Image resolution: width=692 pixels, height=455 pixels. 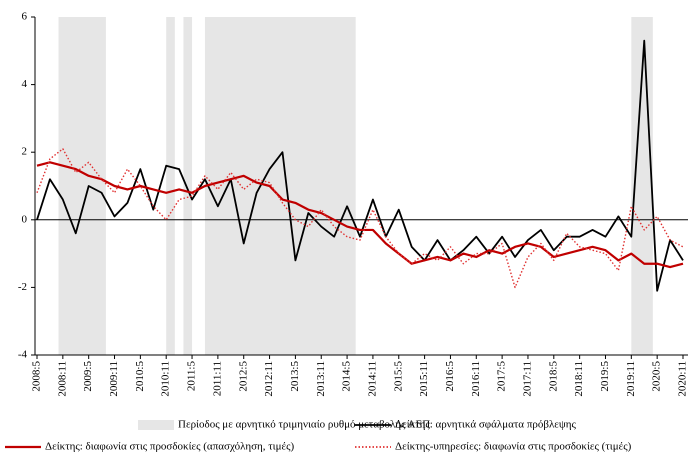 I want to click on x-tick-label: 2008:5, so click(x=37, y=376).